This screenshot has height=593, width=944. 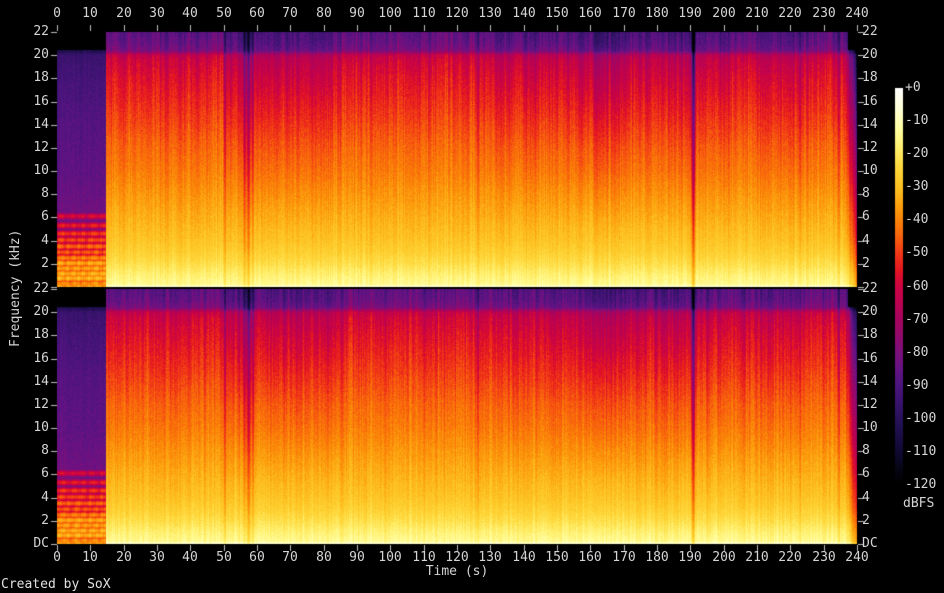 I want to click on time-tick-label-top: 50, so click(x=224, y=13).